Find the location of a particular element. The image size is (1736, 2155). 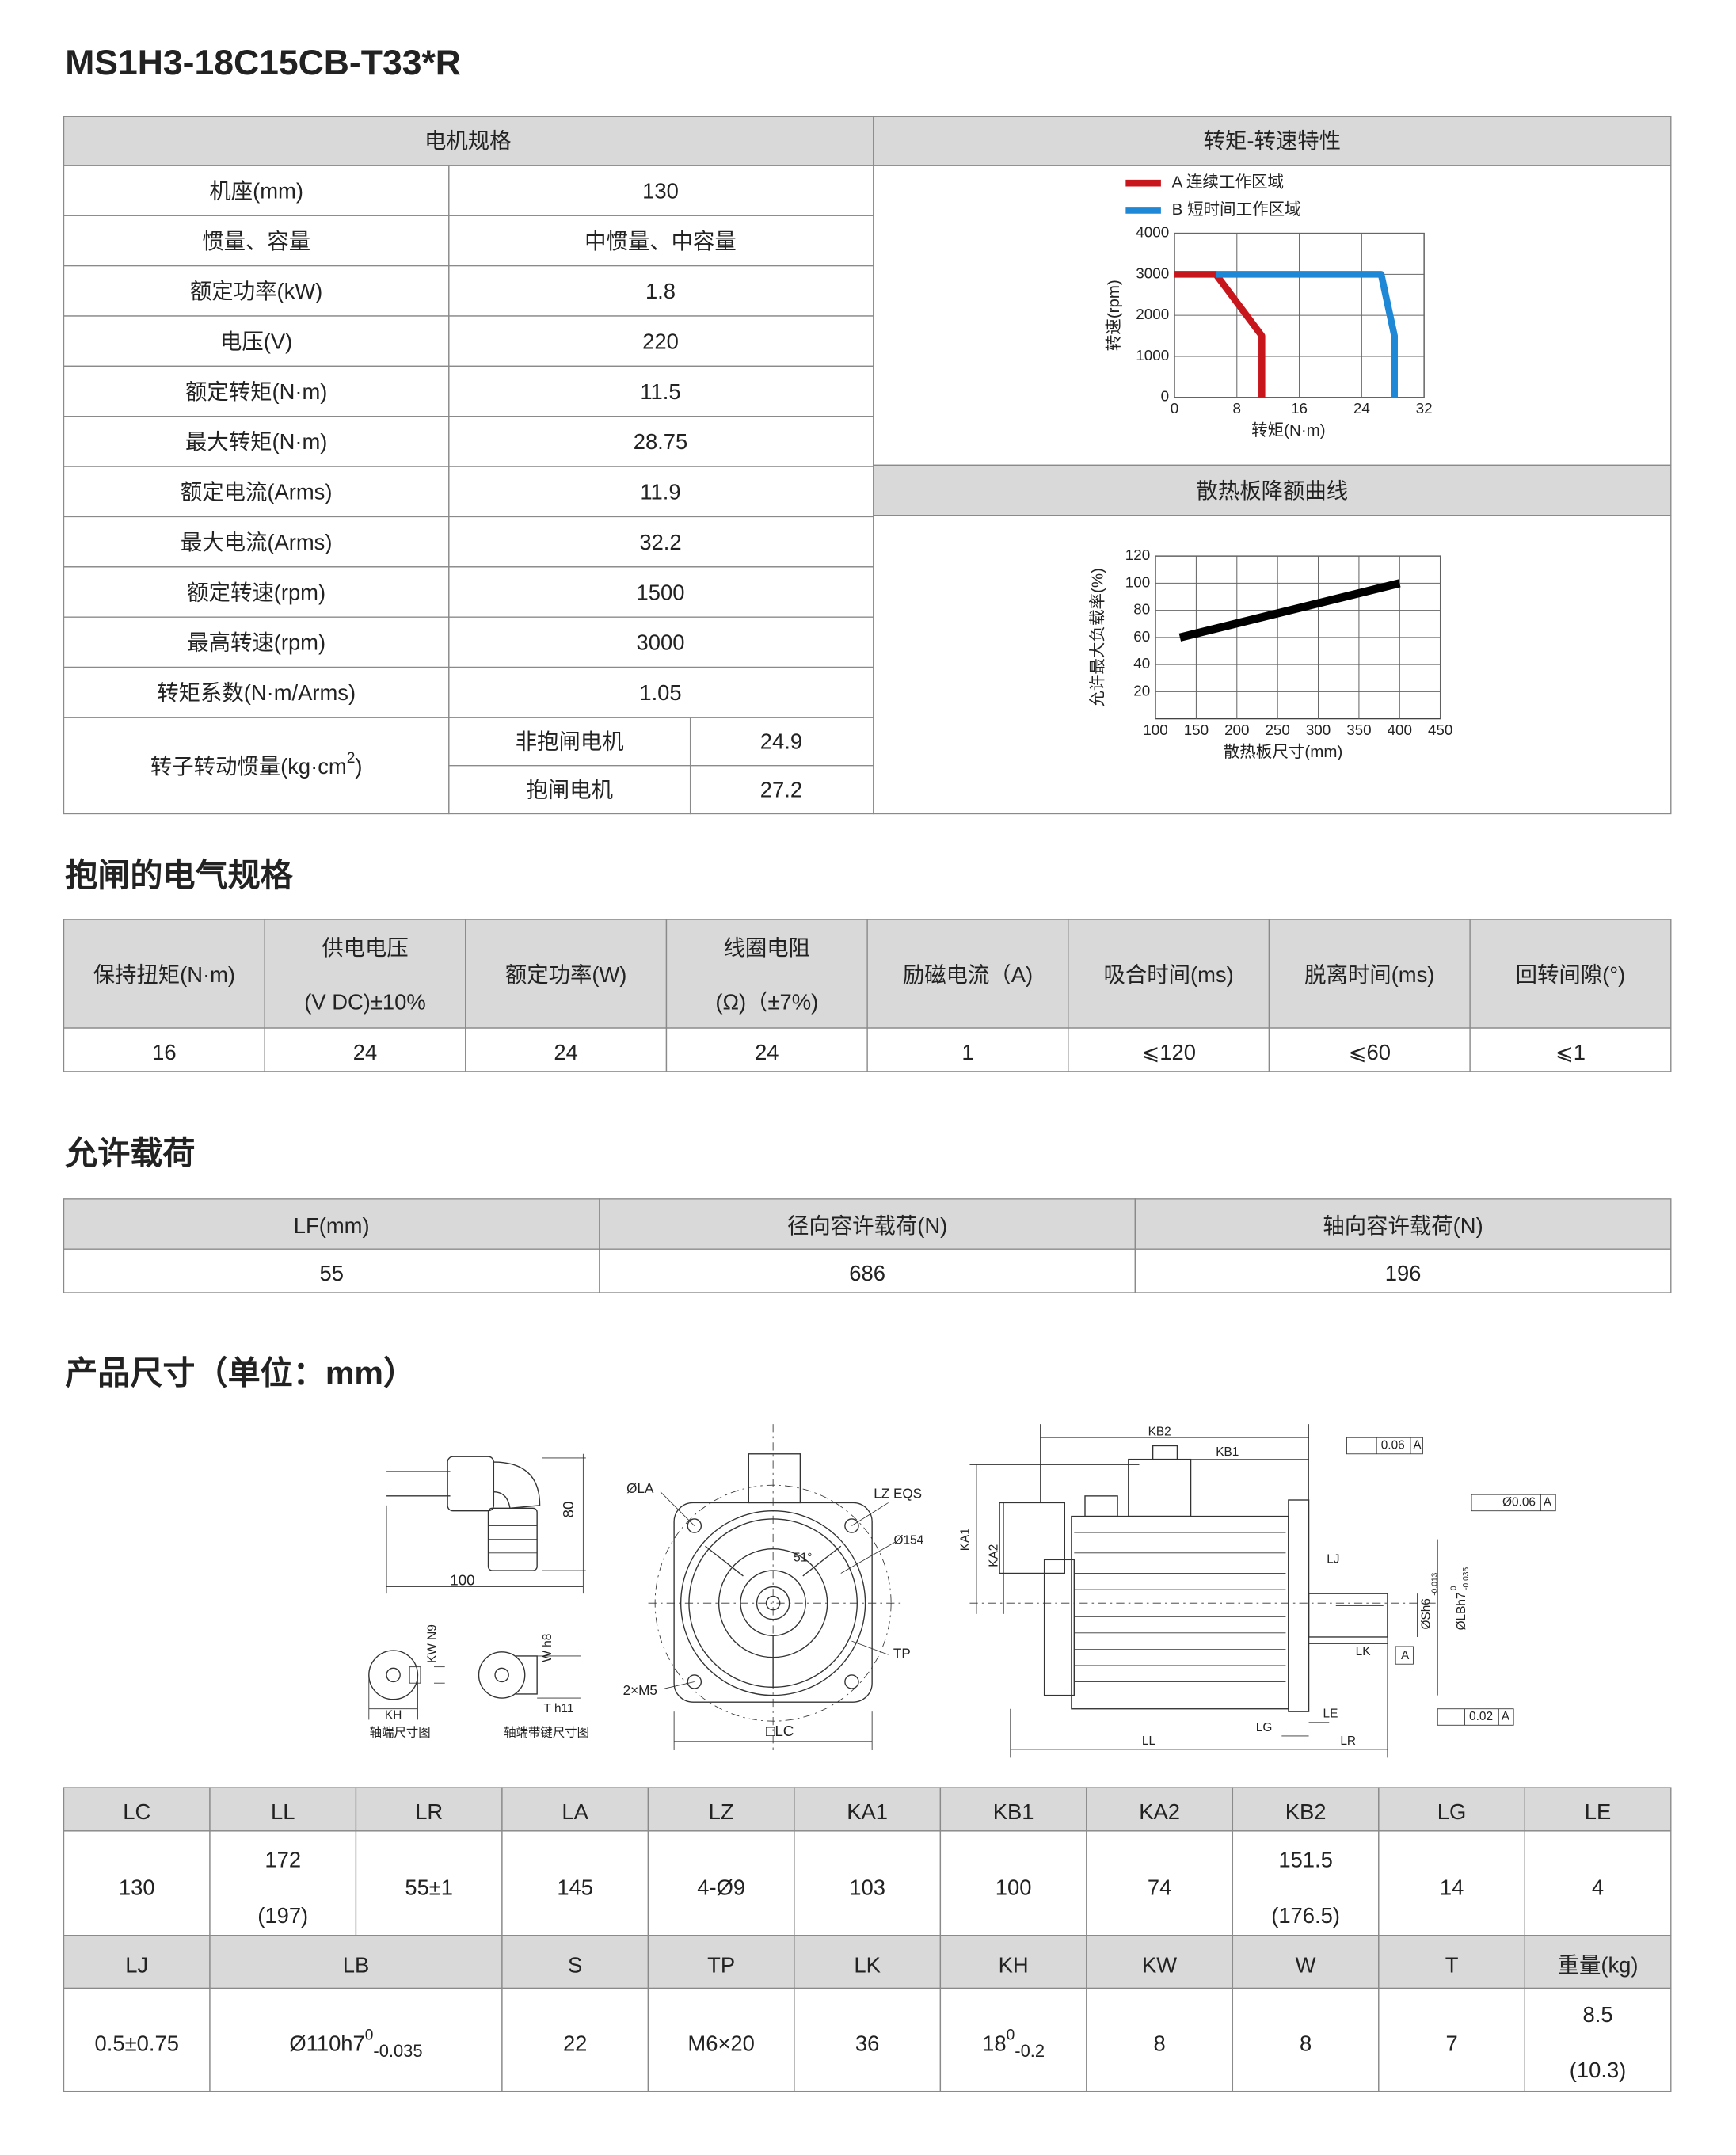

drawing-label: -0.013 is located at coordinates (1435, 1583).